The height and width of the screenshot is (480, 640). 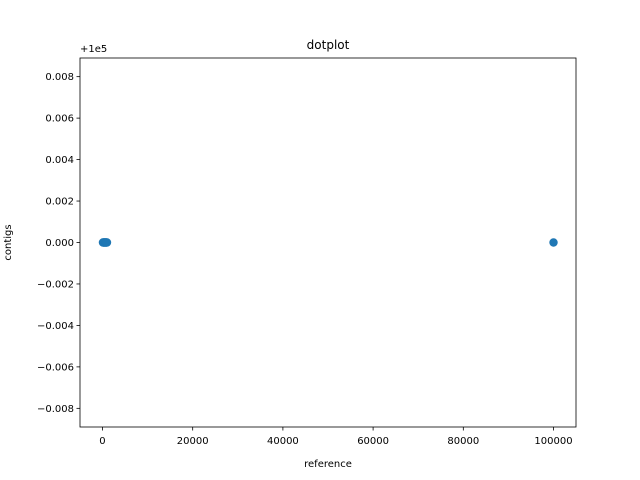 What do you see at coordinates (55, 284) in the screenshot?
I see `y-tick-label: −0.002` at bounding box center [55, 284].